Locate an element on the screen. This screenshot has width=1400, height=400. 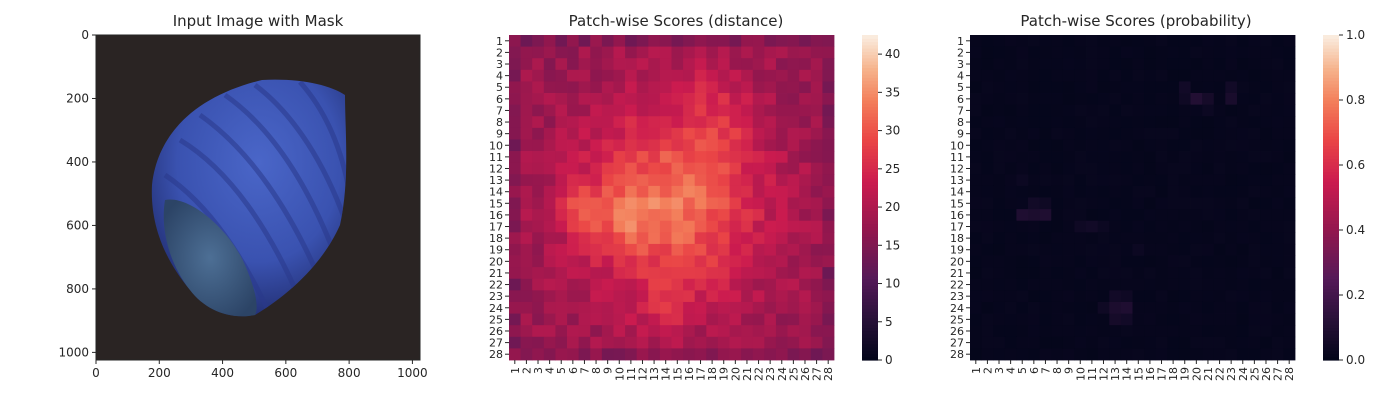
x-tick-label: 600 is located at coordinates (285, 373).